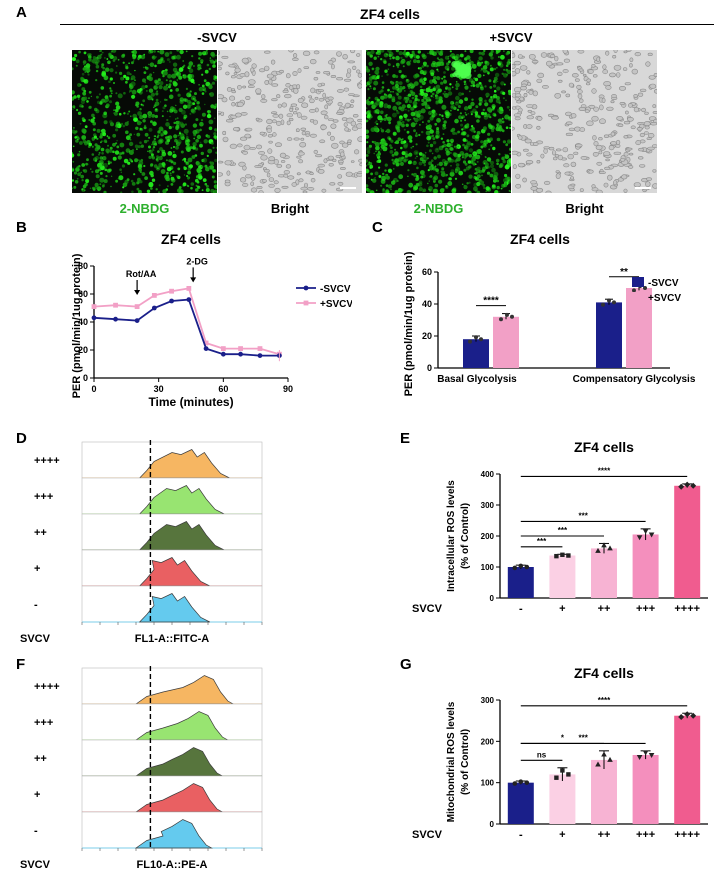 This screenshot has width=720, height=883. Describe the element at coordinates (83, 322) in the screenshot. I see `y-tick-label: 40` at that location.